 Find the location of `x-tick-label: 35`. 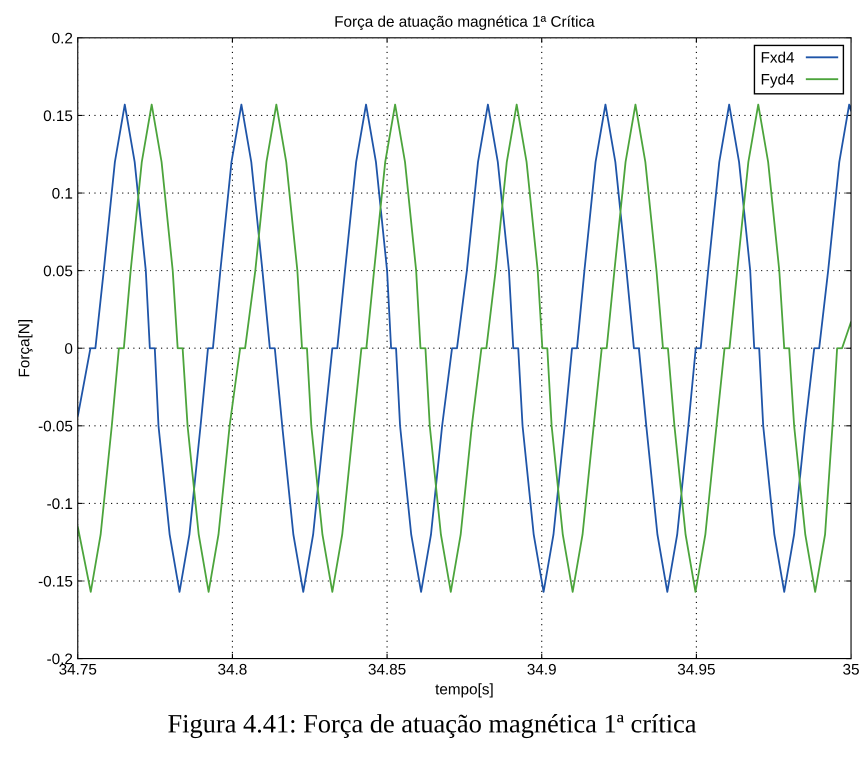

x-tick-label: 35 is located at coordinates (851, 669).